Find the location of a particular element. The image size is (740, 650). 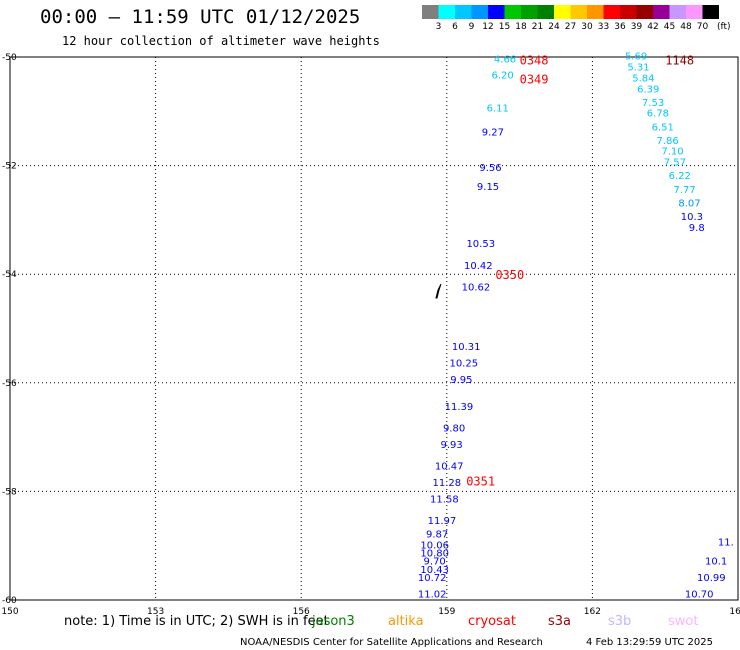

swh-value-label: 10.06 is located at coordinates (434, 545).